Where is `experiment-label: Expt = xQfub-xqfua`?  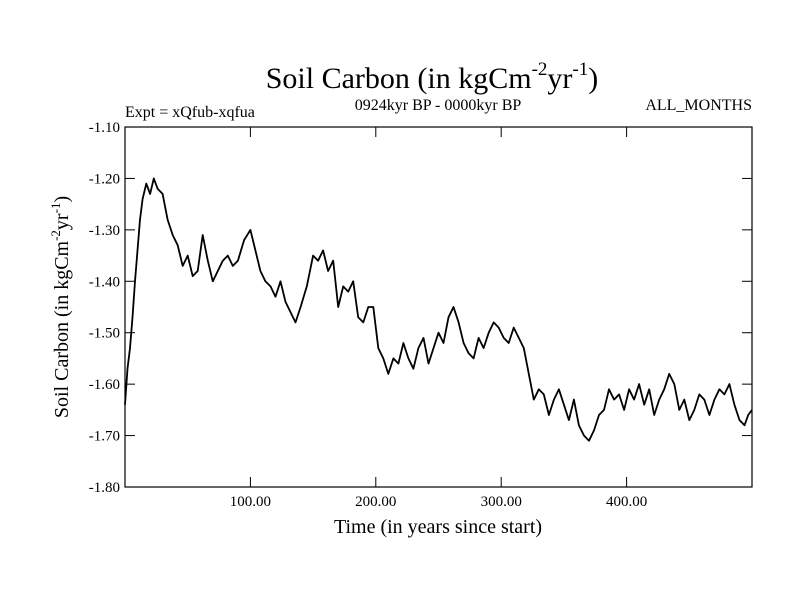
experiment-label: Expt = xQfub-xqfua is located at coordinates (190, 112).